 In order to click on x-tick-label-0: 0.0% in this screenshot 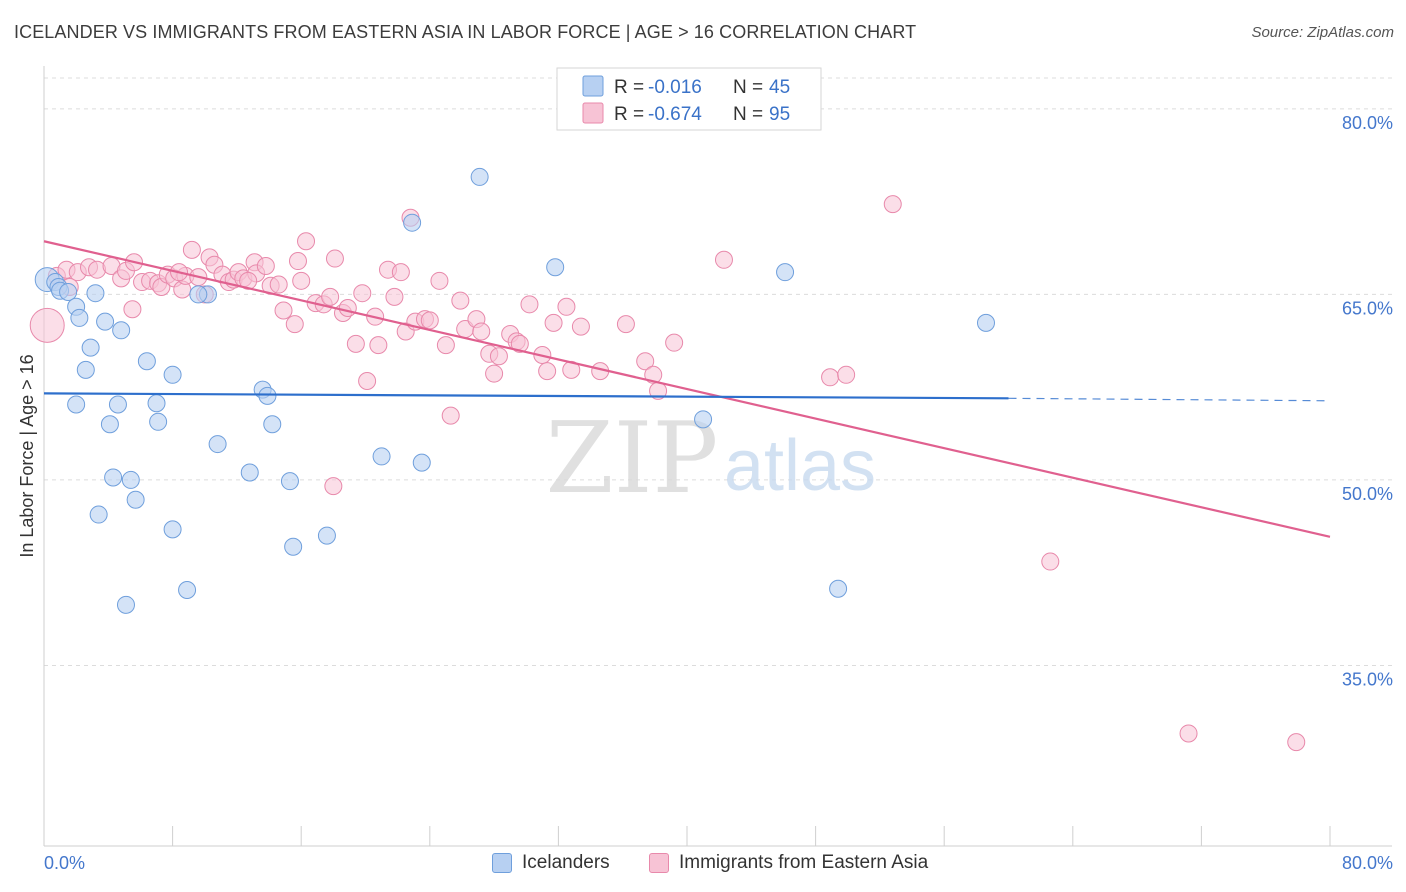, I will do `click(64, 863)`.